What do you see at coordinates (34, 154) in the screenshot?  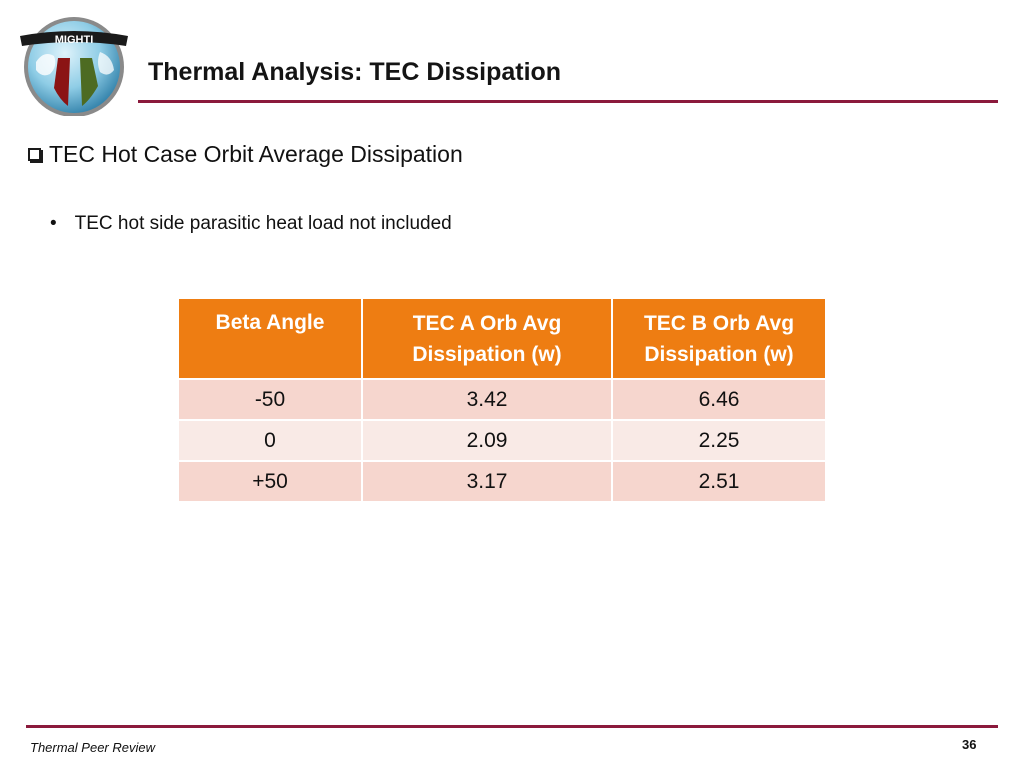 I see `checkbox-bullet-icon` at bounding box center [34, 154].